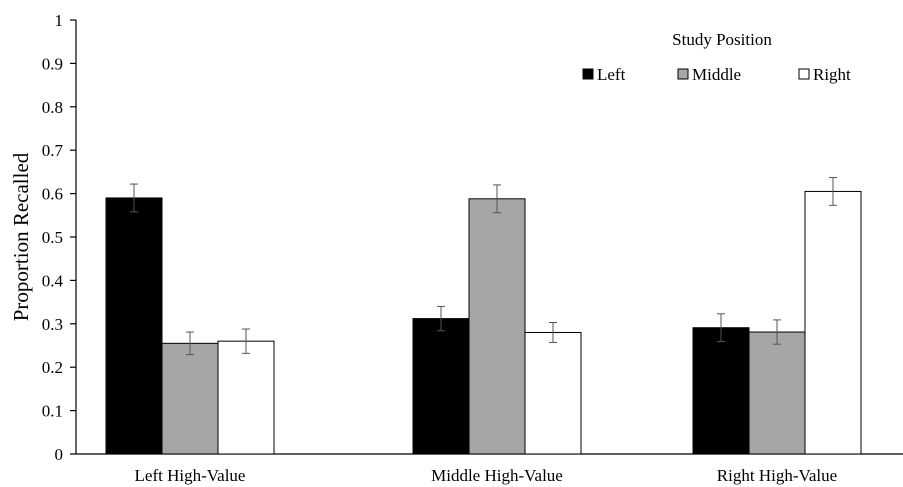  What do you see at coordinates (52, 324) in the screenshot?
I see `y-tick-label: 0.3` at bounding box center [52, 324].